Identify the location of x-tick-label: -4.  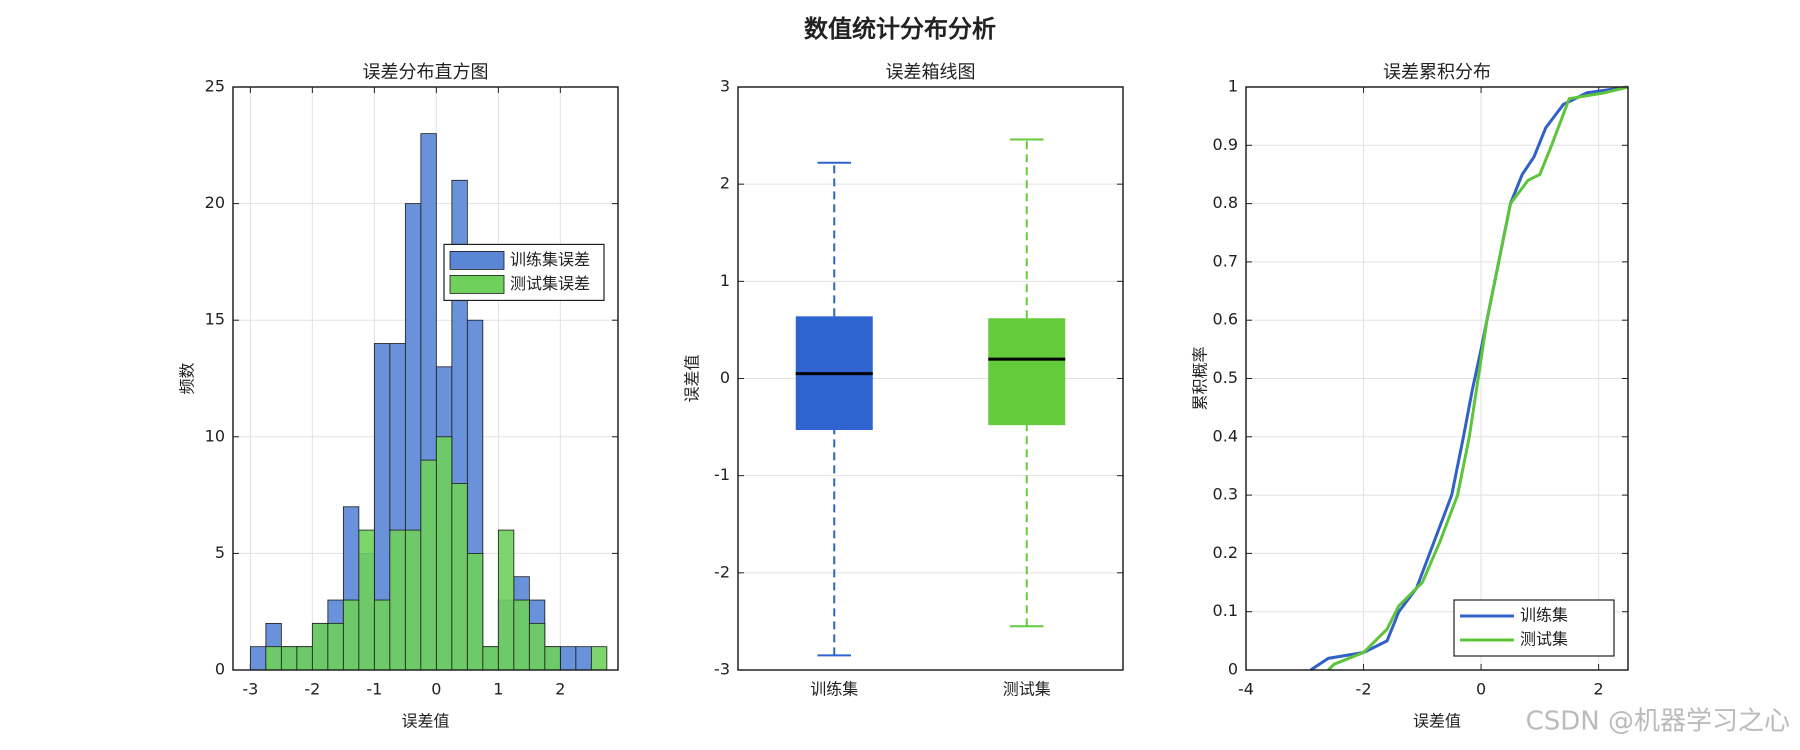
(1246, 689).